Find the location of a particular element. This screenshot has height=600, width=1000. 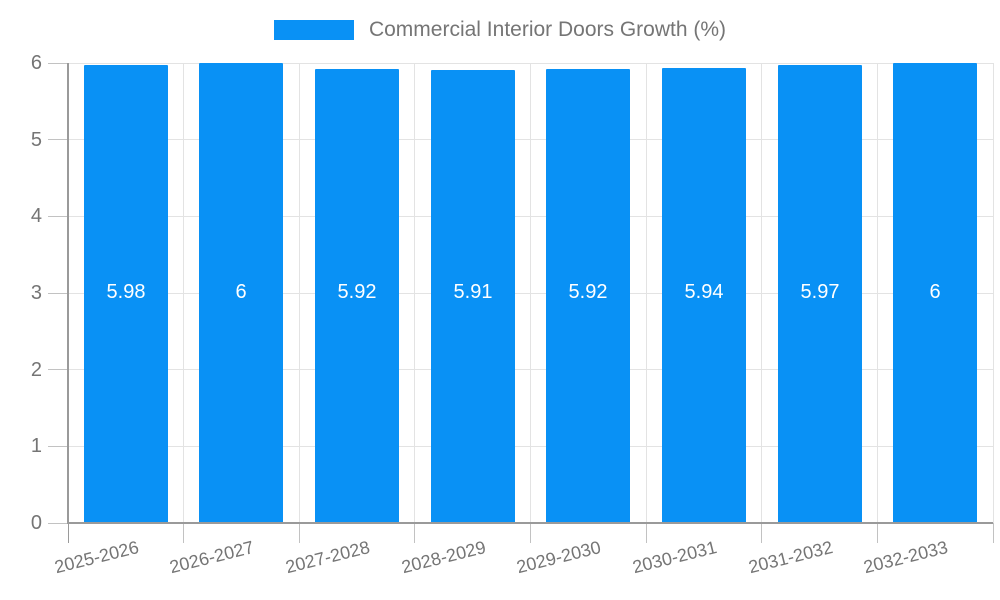

legend: Commercial Interior Doors Growth (%) is located at coordinates (500, 30).